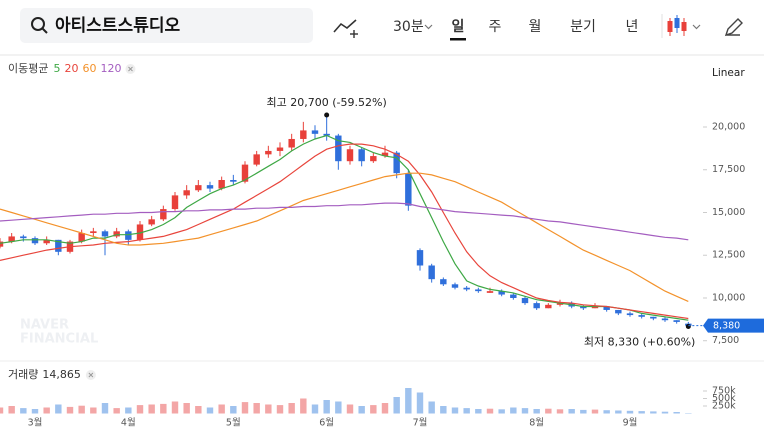  Describe the element at coordinates (726, 326) in the screenshot. I see `last-price-label: 8,380` at that location.